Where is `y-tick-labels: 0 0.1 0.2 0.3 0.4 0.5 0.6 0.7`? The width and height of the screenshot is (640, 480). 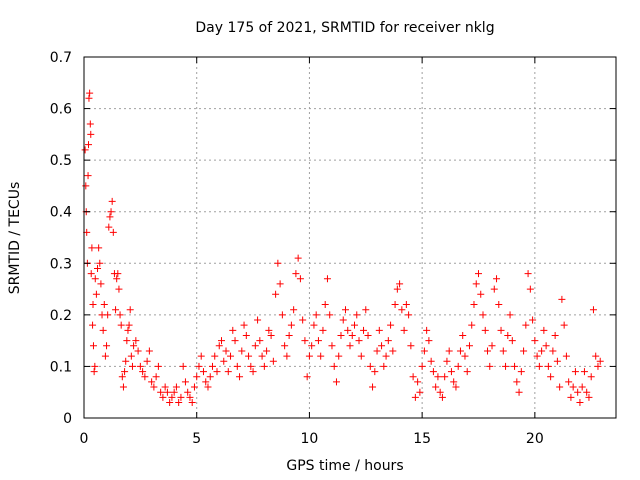
y-tick-labels: 0 0.1 0.2 0.3 0.4 0.5 0.6 0.7 is located at coordinates (61, 238).